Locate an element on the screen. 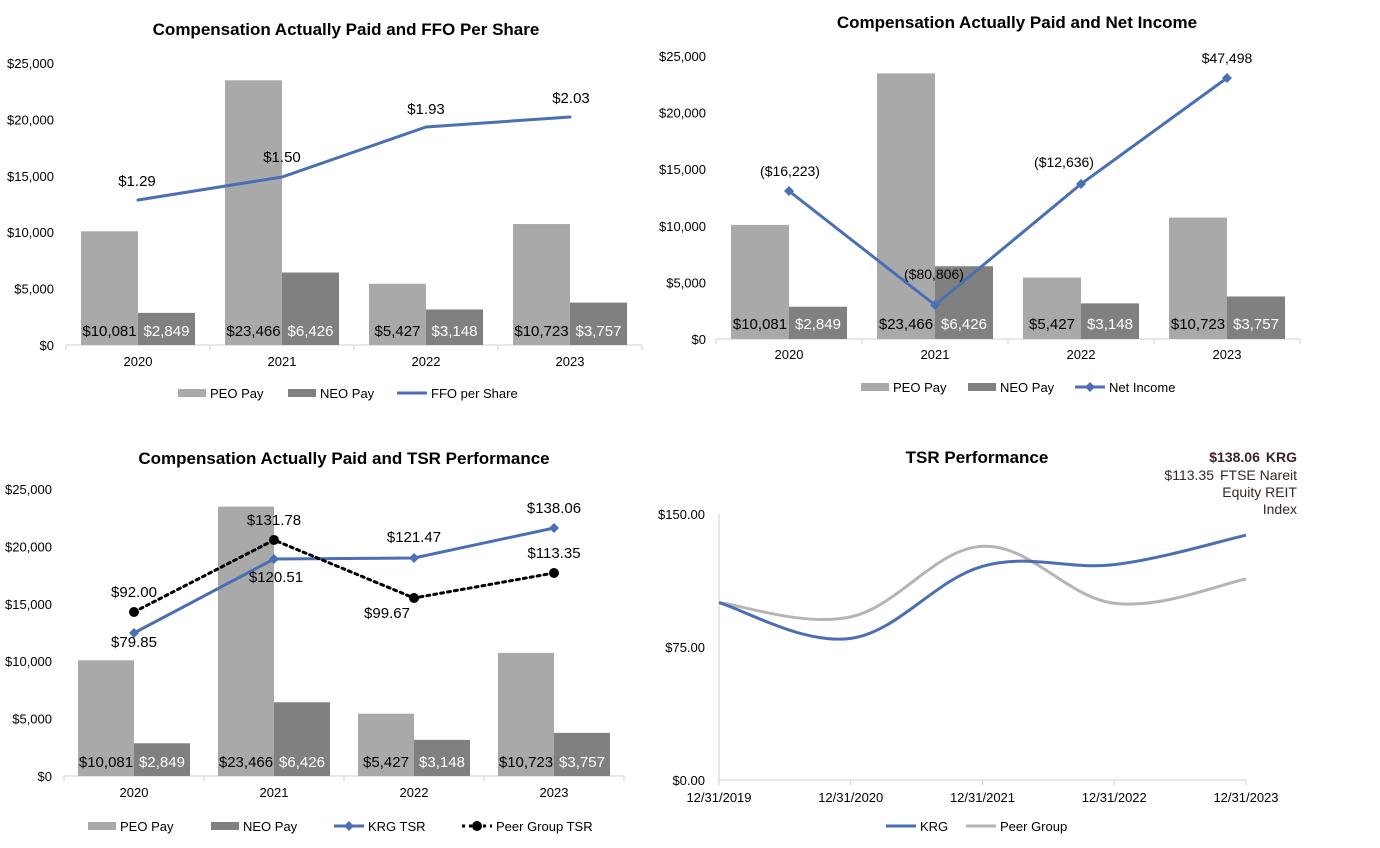  krg-tsr-line is located at coordinates (344, 580).